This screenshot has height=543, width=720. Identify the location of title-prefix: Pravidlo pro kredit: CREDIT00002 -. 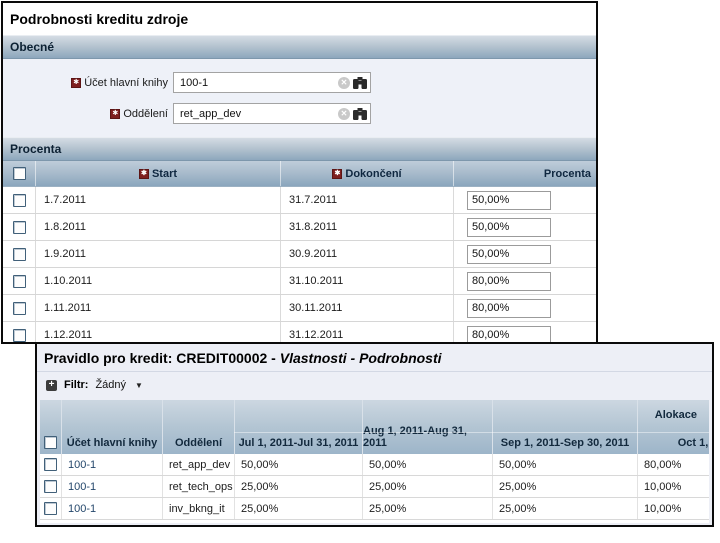
(162, 358).